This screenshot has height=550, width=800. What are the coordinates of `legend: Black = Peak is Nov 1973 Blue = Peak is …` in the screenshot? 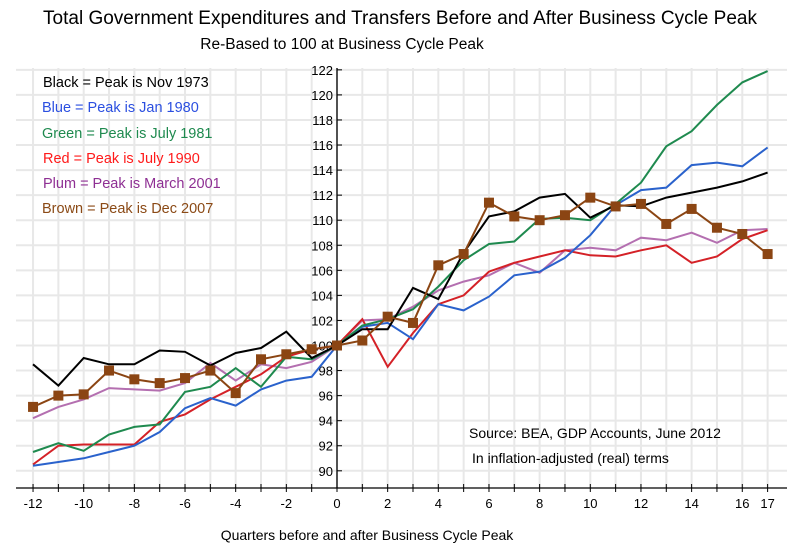 It's located at (131, 146).